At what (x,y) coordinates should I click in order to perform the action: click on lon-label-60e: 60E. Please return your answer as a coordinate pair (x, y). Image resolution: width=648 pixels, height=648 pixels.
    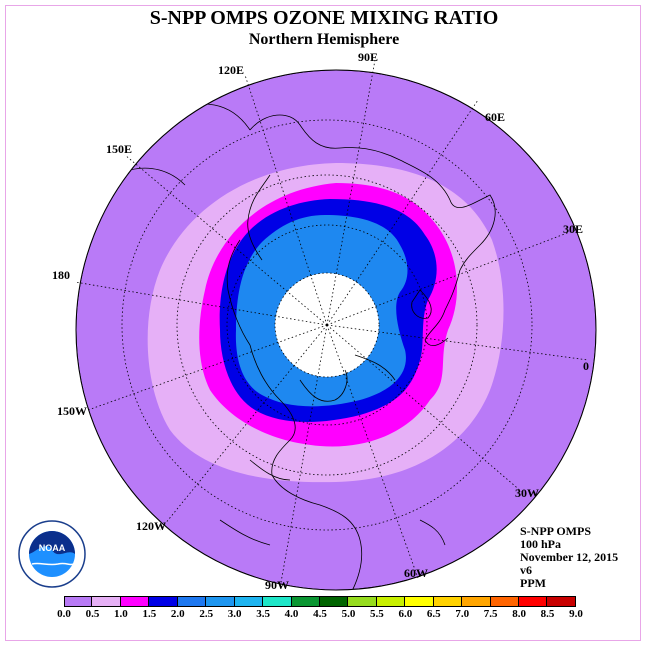
    Looking at the image, I should click on (495, 117).